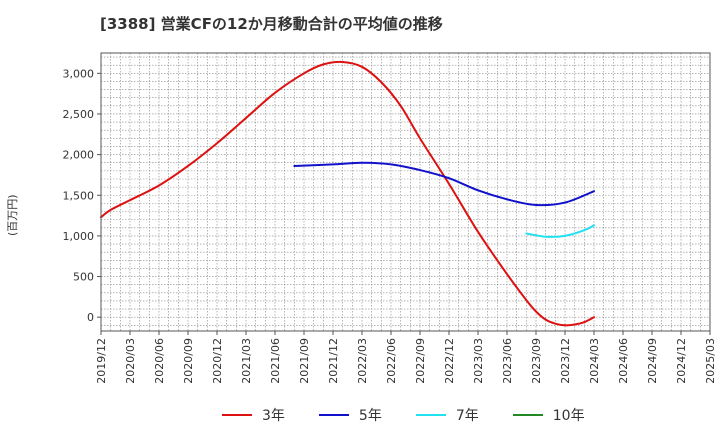 Image resolution: width=720 pixels, height=440 pixels. What do you see at coordinates (710, 361) in the screenshot?
I see `x-tick-label: 2025/03` at bounding box center [710, 361].